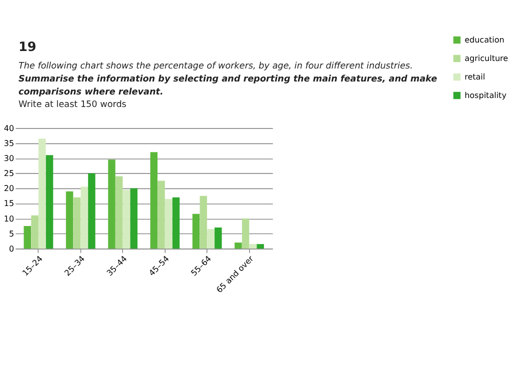 The height and width of the screenshot is (387, 512). I want to click on chart-subtitle: The following chart shows the percentage of workers, by age, in four different industries., so click(215, 67).